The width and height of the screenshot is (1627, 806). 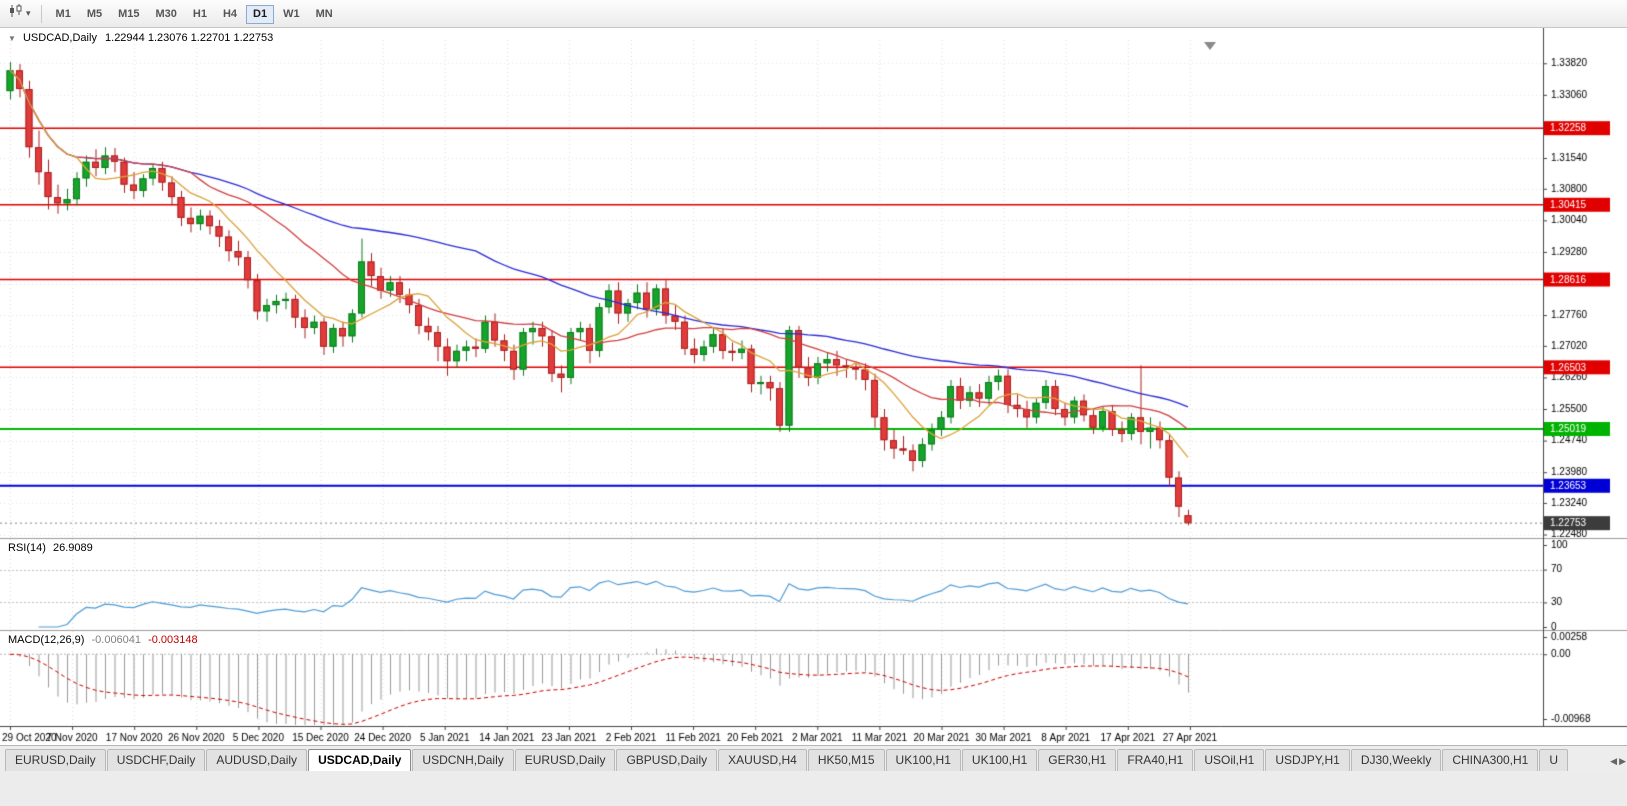 What do you see at coordinates (1077, 760) in the screenshot?
I see `chart-tab-ger30-h1: GER30,H1` at bounding box center [1077, 760].